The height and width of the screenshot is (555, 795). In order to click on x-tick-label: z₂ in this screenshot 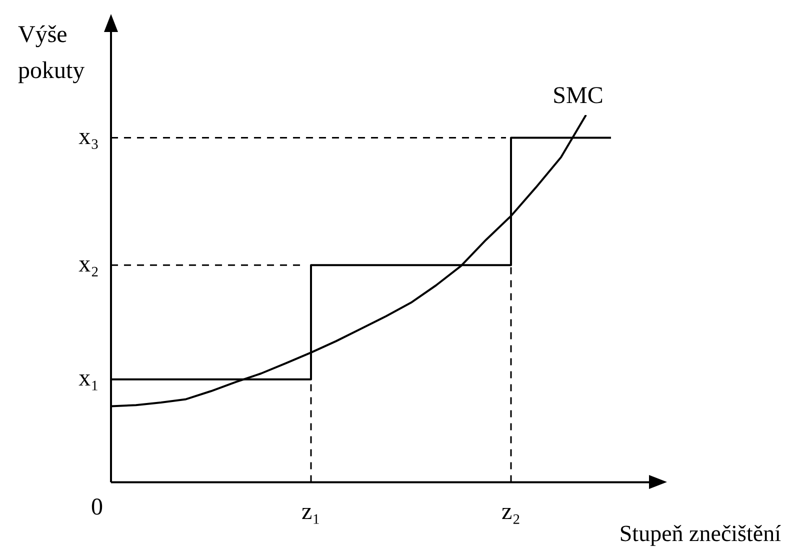, I will do `click(511, 511)`.